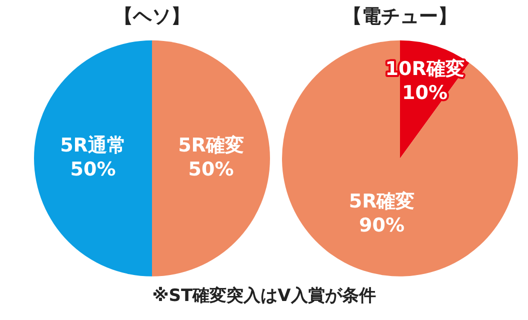 Image resolution: width=528 pixels, height=320 pixels. I want to click on chart-title: 【ヘソ】, so click(152, 16).